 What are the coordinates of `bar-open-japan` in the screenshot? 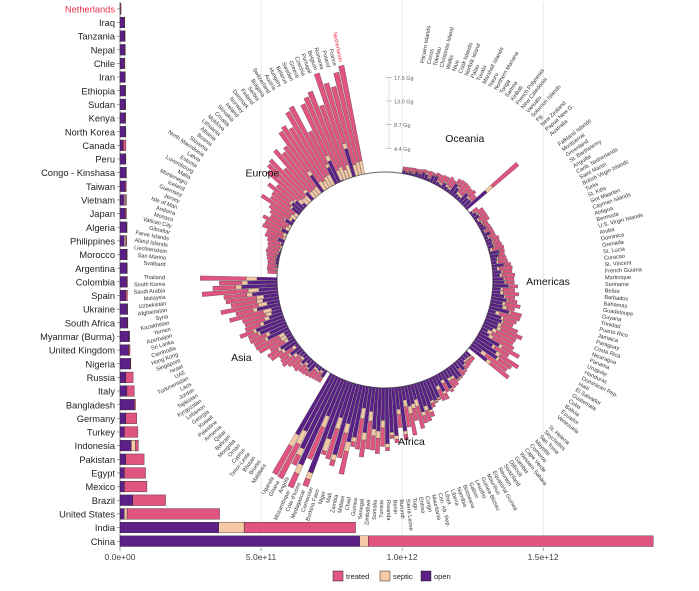 It's located at (122, 213).